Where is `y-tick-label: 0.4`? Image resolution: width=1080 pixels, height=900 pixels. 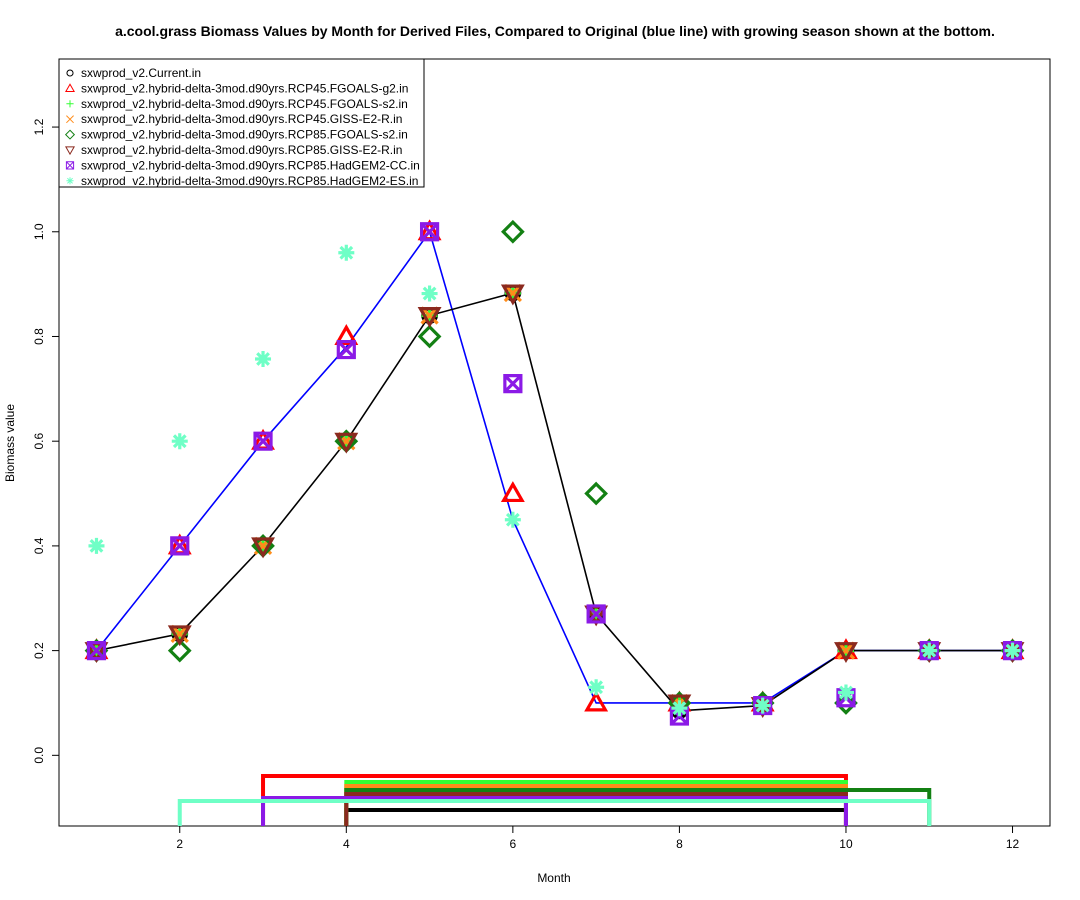 y-tick-label: 0.4 is located at coordinates (39, 545).